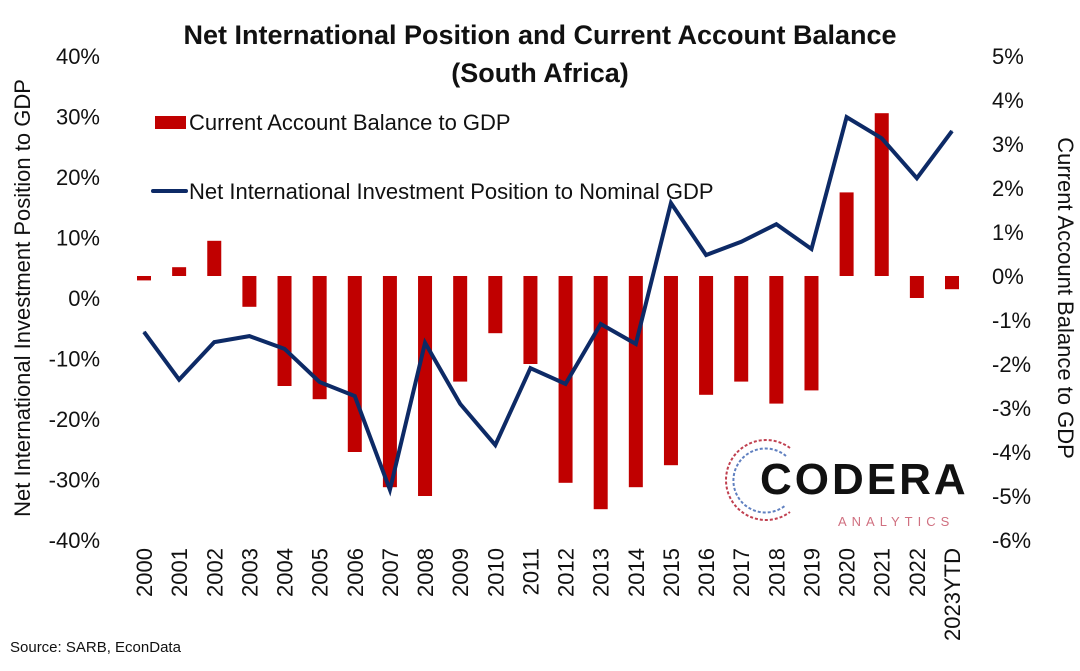 The height and width of the screenshot is (671, 1080). What do you see at coordinates (601, 572) in the screenshot?
I see `x-tick-label: 2013` at bounding box center [601, 572].